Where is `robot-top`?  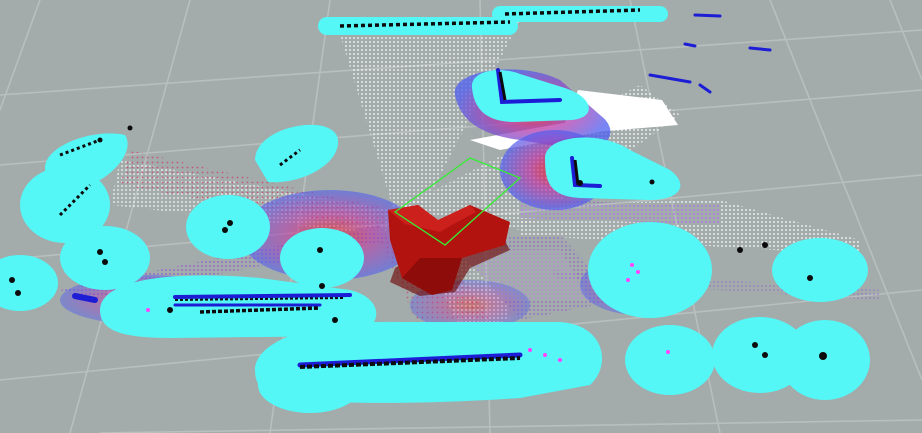 robot-top is located at coordinates (432, 218).